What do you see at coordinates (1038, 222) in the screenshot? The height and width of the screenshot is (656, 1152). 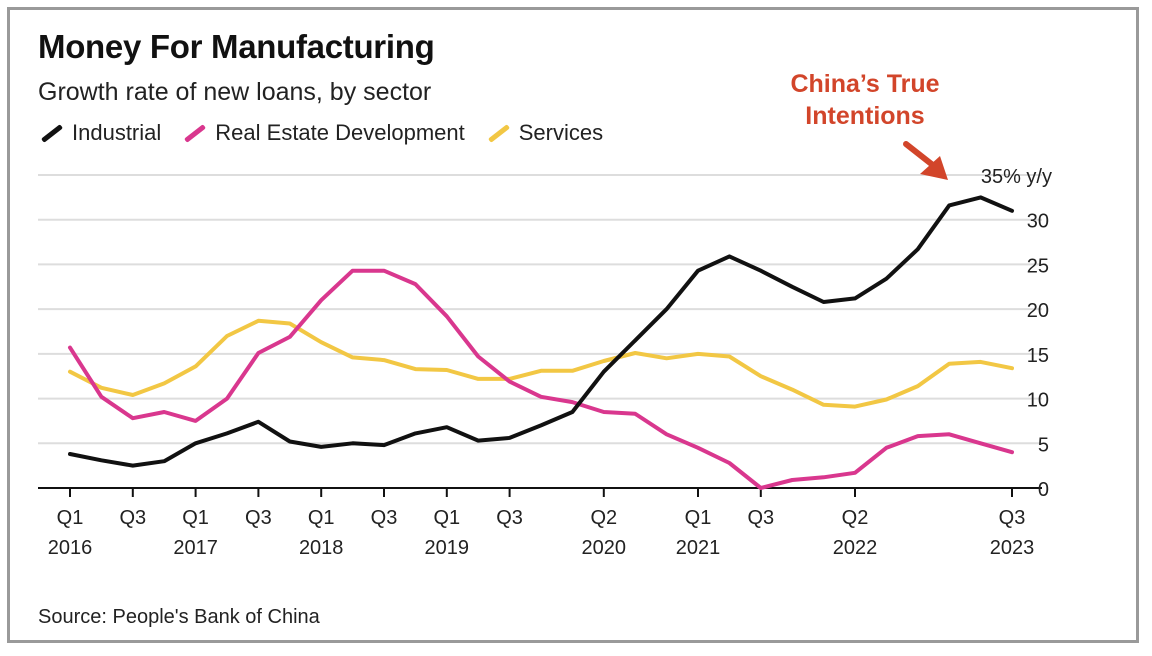 I see `y-tick-label: 30` at bounding box center [1038, 222].